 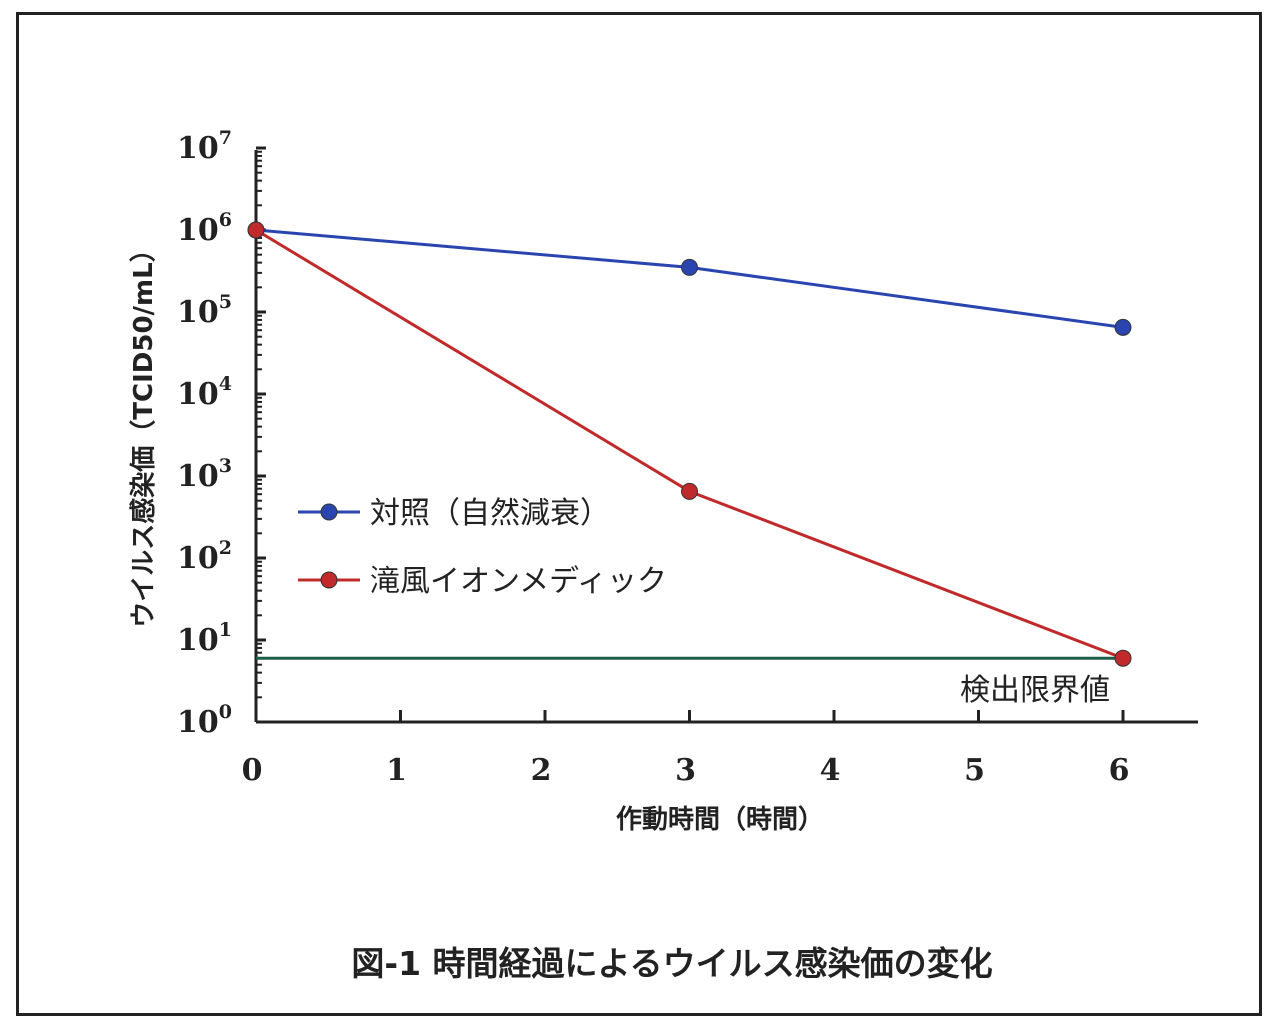 I want to click on x-tick-label: 0, so click(x=252, y=770).